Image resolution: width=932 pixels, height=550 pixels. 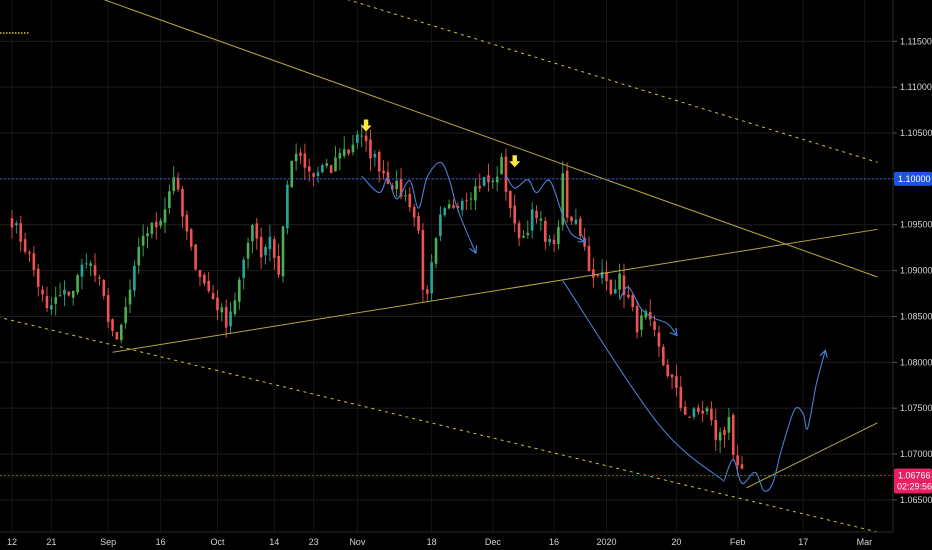 I want to click on projection-path, so click(x=648, y=310).